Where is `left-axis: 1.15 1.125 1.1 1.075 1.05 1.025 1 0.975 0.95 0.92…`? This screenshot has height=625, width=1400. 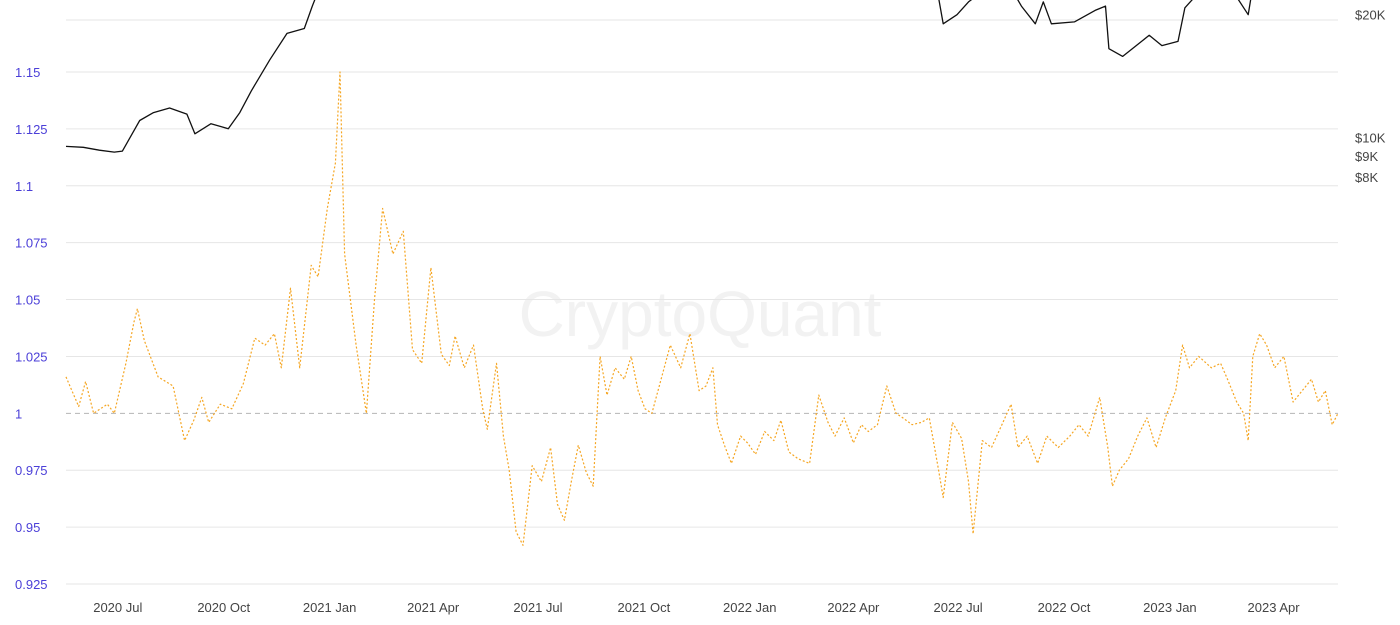
left-axis: 1.15 1.125 1.1 1.075 1.05 1.025 1 0.975 0.95 0.92… is located at coordinates (31, 328).